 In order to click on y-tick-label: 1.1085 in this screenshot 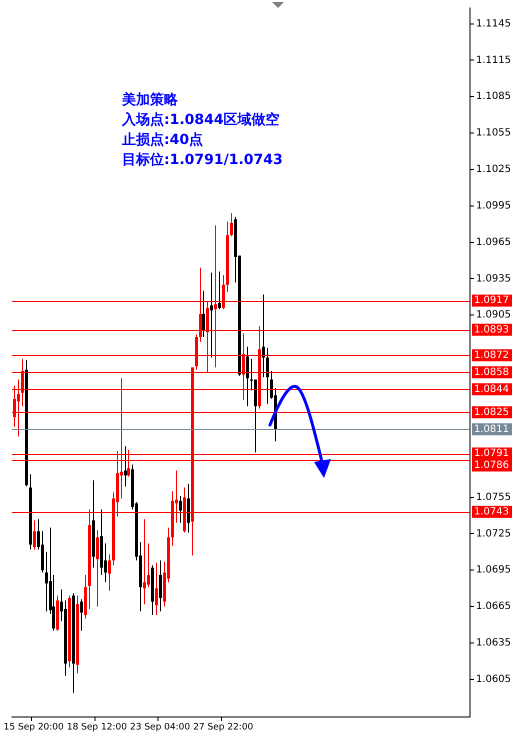, I will do `click(493, 96)`.